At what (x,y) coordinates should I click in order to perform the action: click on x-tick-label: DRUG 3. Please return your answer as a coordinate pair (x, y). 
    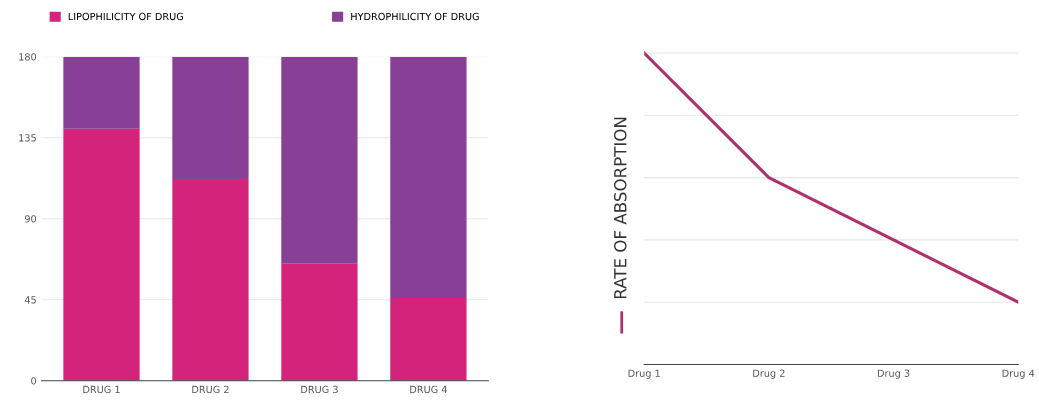
    Looking at the image, I should click on (319, 389).